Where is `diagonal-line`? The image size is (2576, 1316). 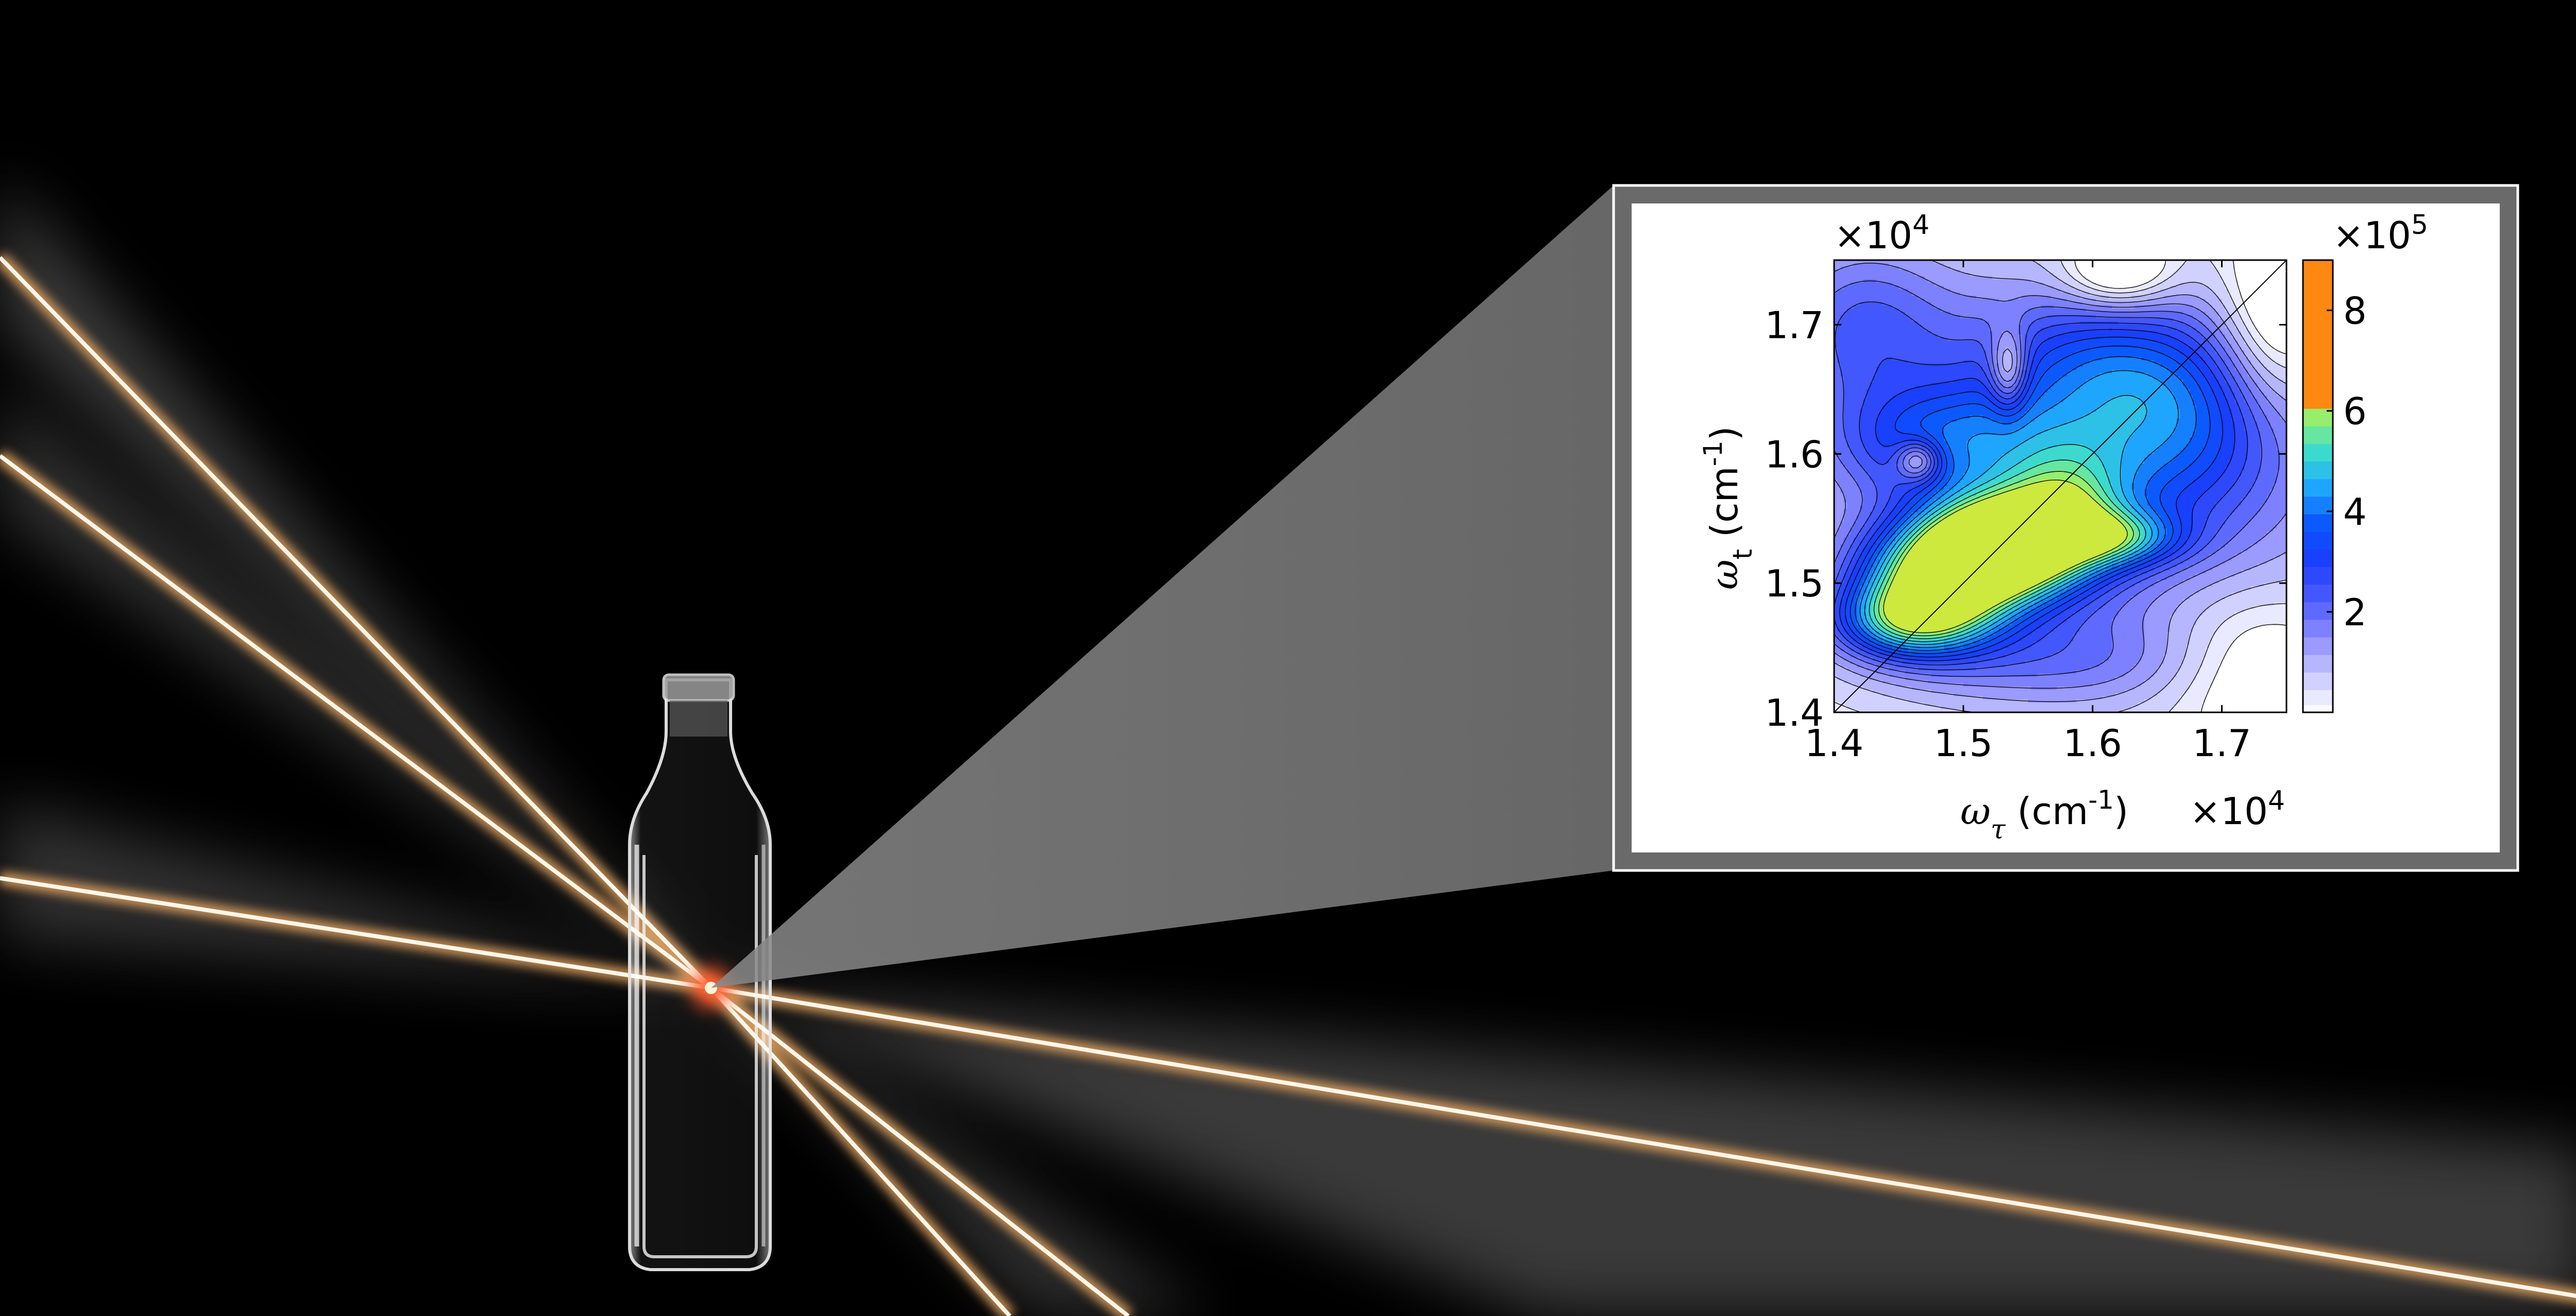 diagonal-line is located at coordinates (2060, 486).